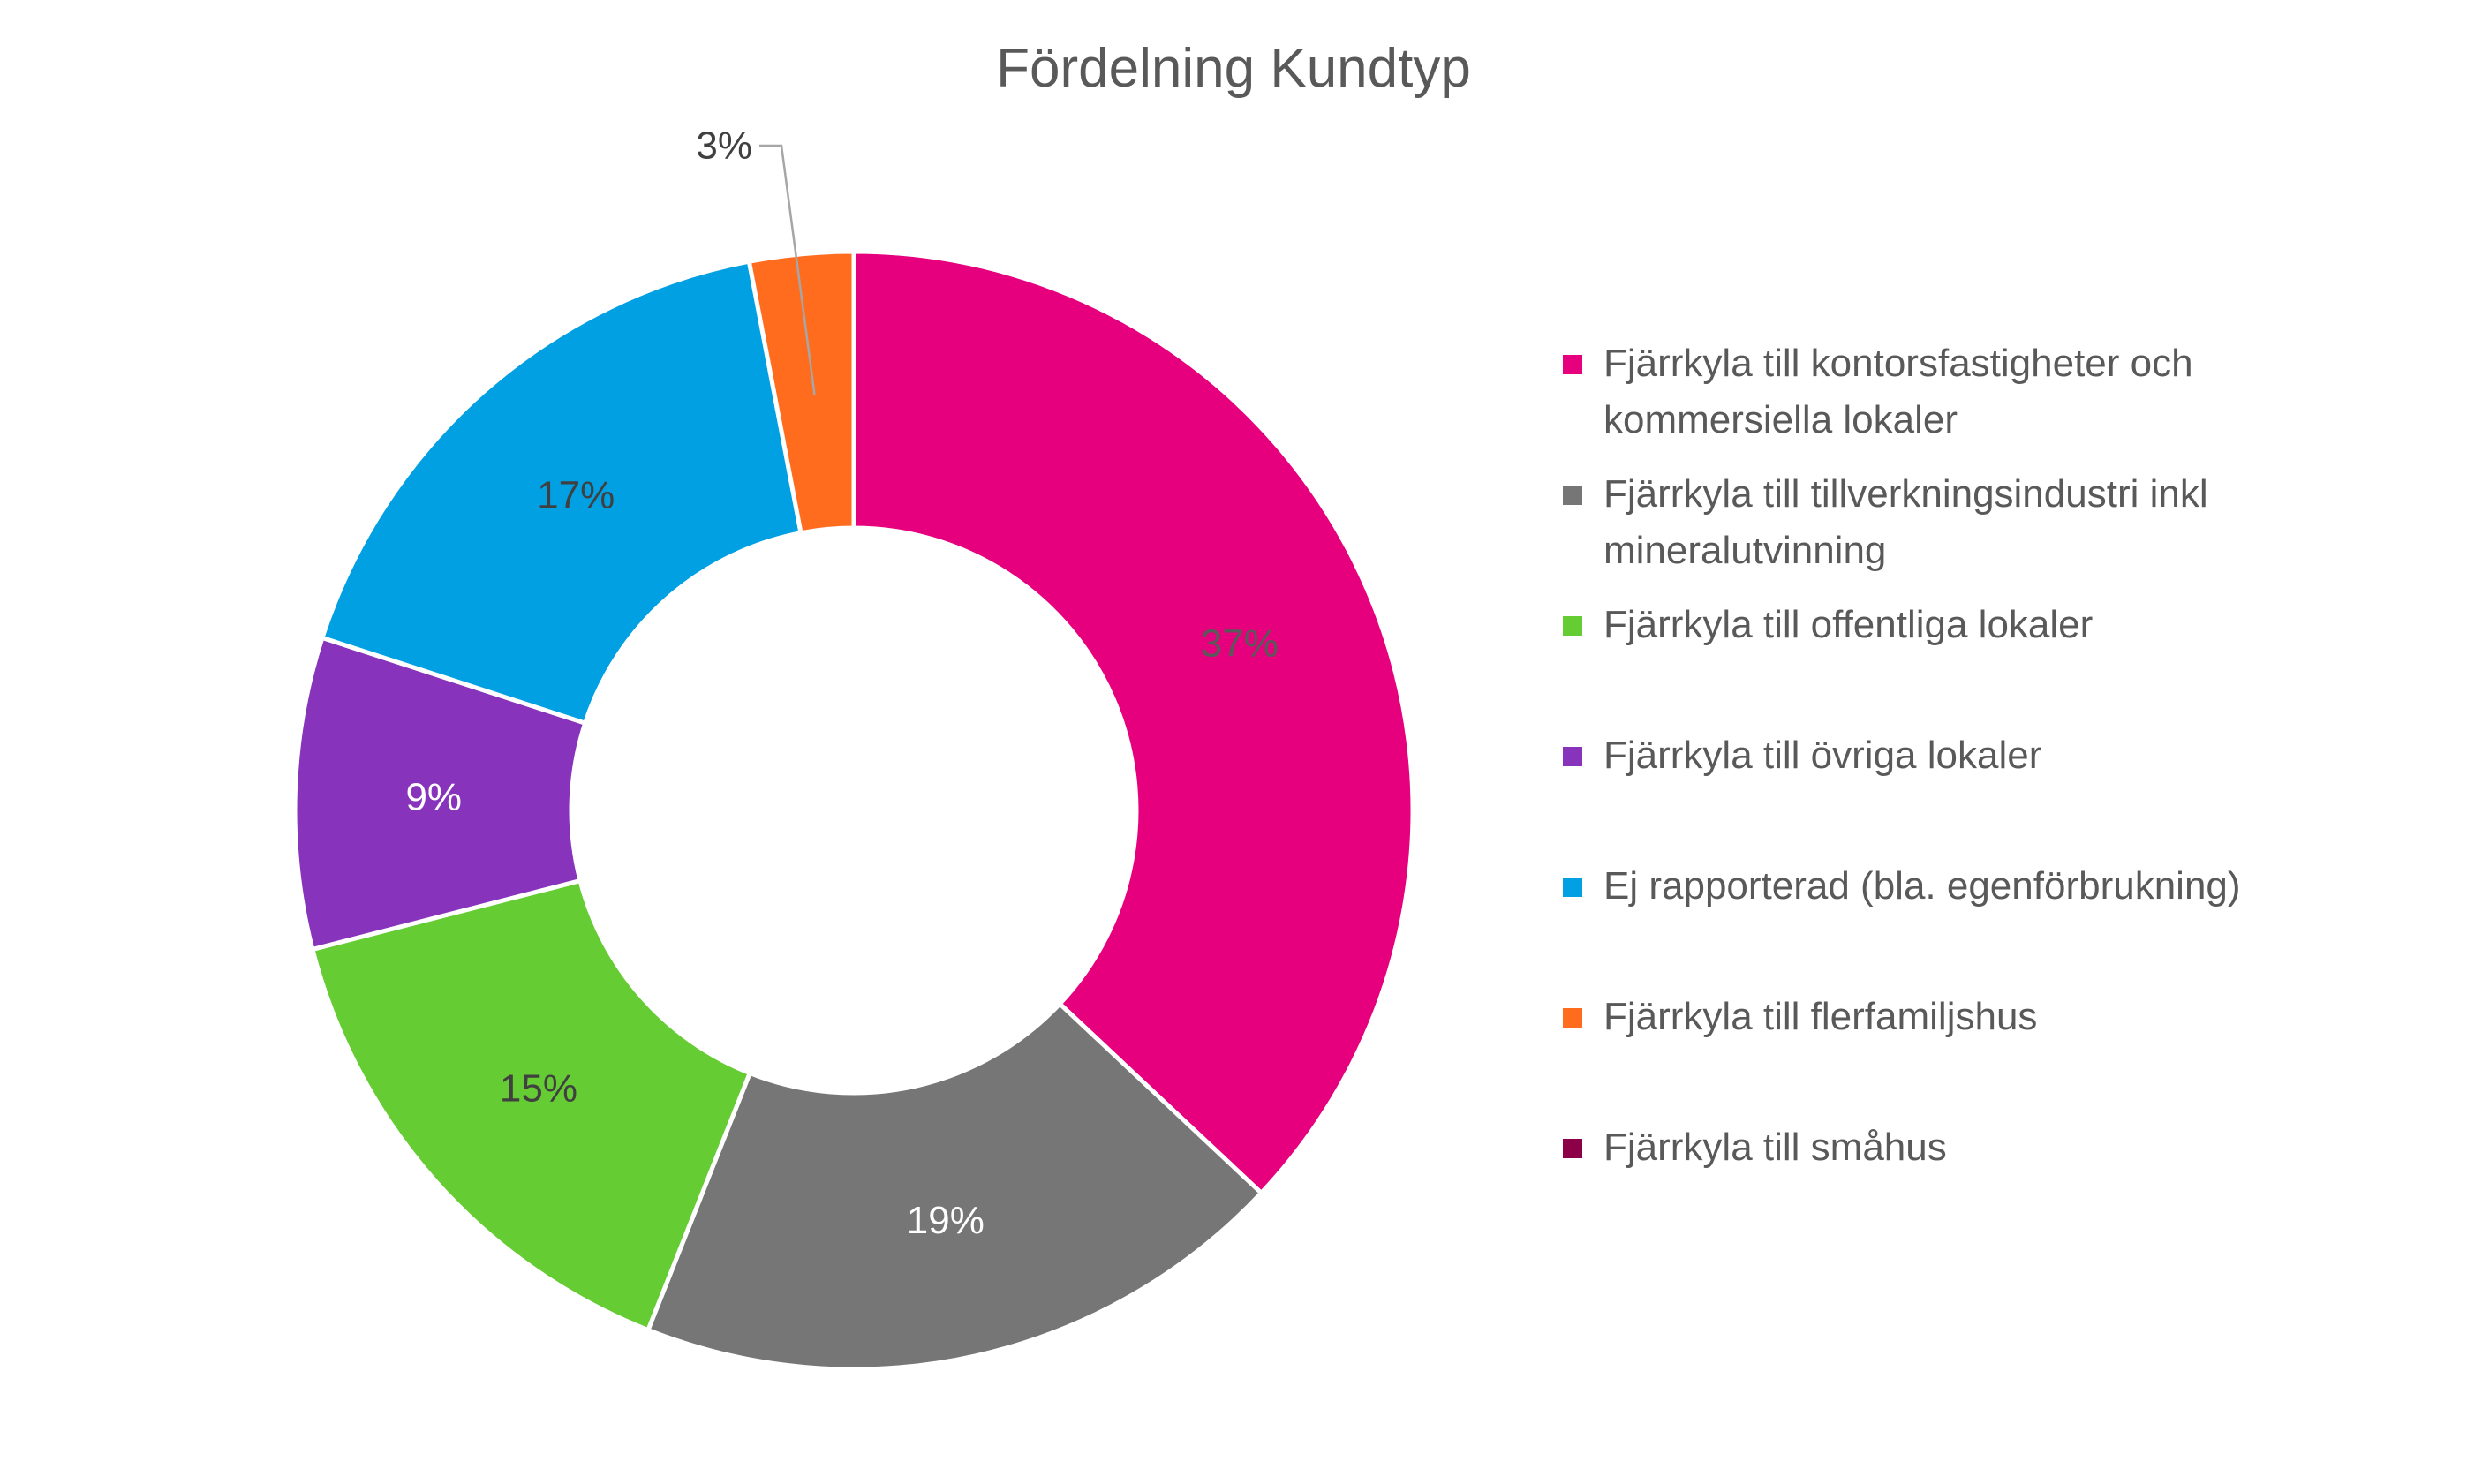  I want to click on chart-title: Fördelning Kundtyp, so click(1233, 68).